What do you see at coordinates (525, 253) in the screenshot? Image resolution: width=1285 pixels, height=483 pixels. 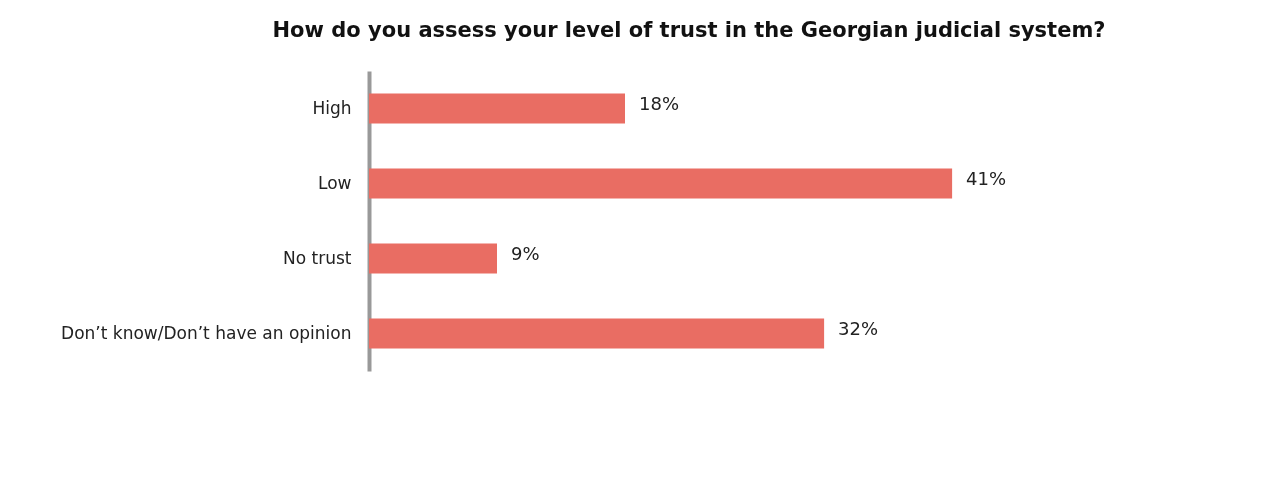 I see `data-label: 9%` at bounding box center [525, 253].